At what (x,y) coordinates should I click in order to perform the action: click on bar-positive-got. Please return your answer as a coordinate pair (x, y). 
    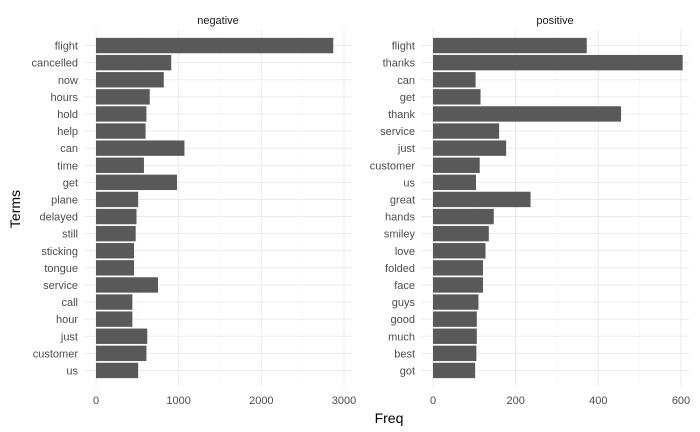
    Looking at the image, I should click on (454, 370).